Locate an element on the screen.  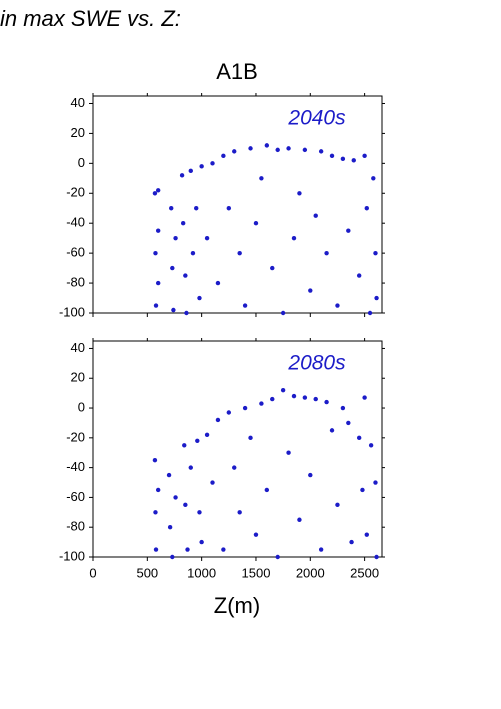
x-tick-label: 1500 is located at coordinates (256, 572).